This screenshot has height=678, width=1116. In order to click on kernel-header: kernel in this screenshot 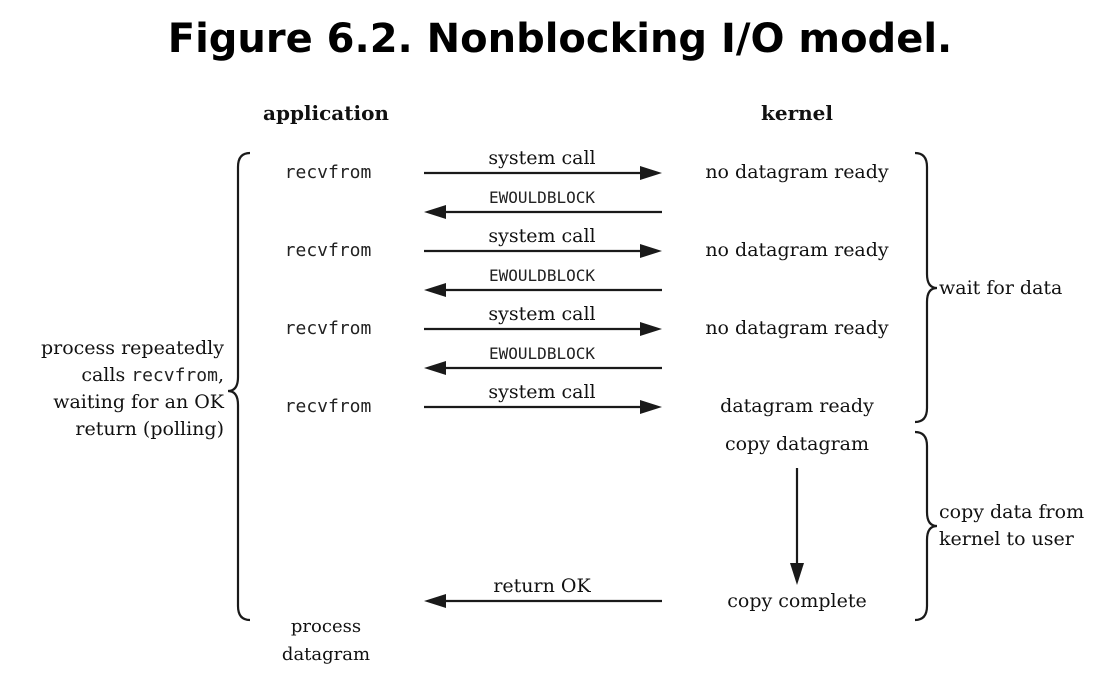, I will do `click(797, 113)`.